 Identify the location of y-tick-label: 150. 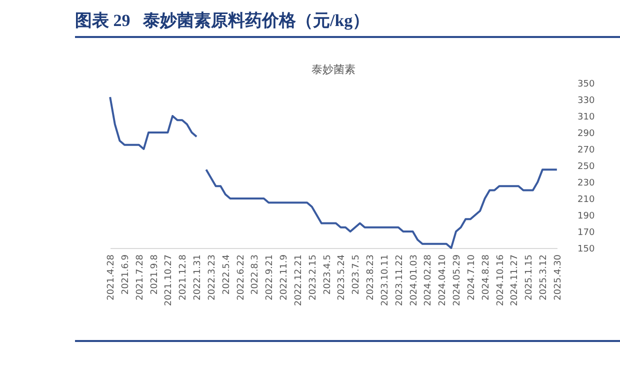
(586, 249).